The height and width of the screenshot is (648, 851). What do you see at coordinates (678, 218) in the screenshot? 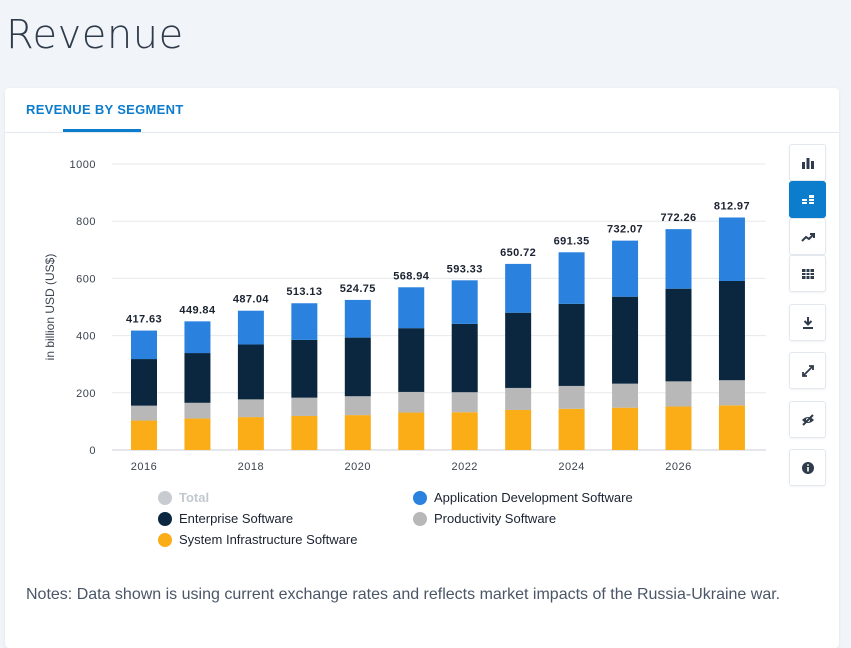
I see `data-label-total: 772.26` at bounding box center [678, 218].